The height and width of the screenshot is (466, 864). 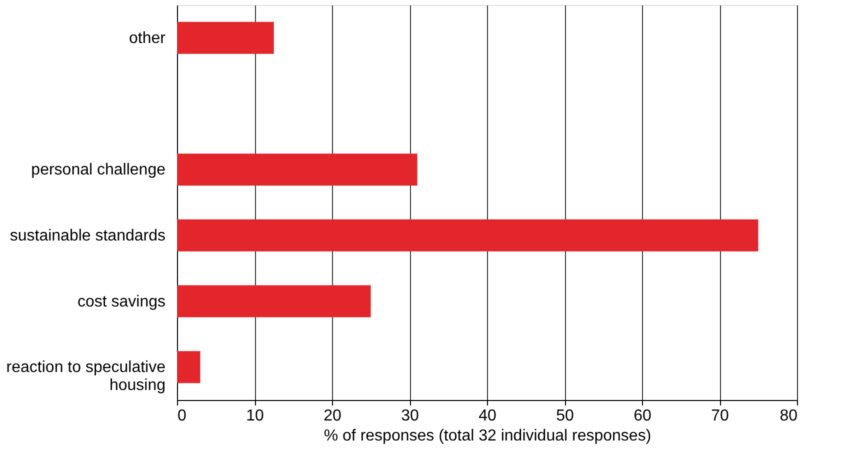 What do you see at coordinates (333, 416) in the screenshot?
I see `x-tick-label: 20` at bounding box center [333, 416].